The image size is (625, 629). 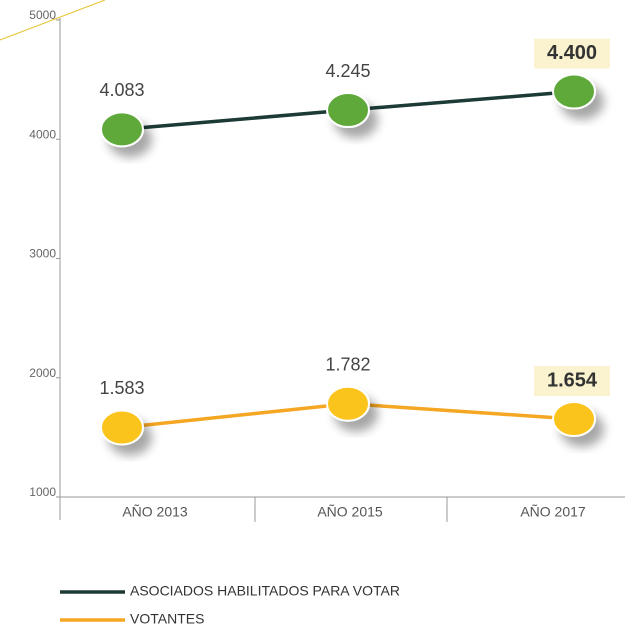 I want to click on decoration, so click(x=53, y=20).